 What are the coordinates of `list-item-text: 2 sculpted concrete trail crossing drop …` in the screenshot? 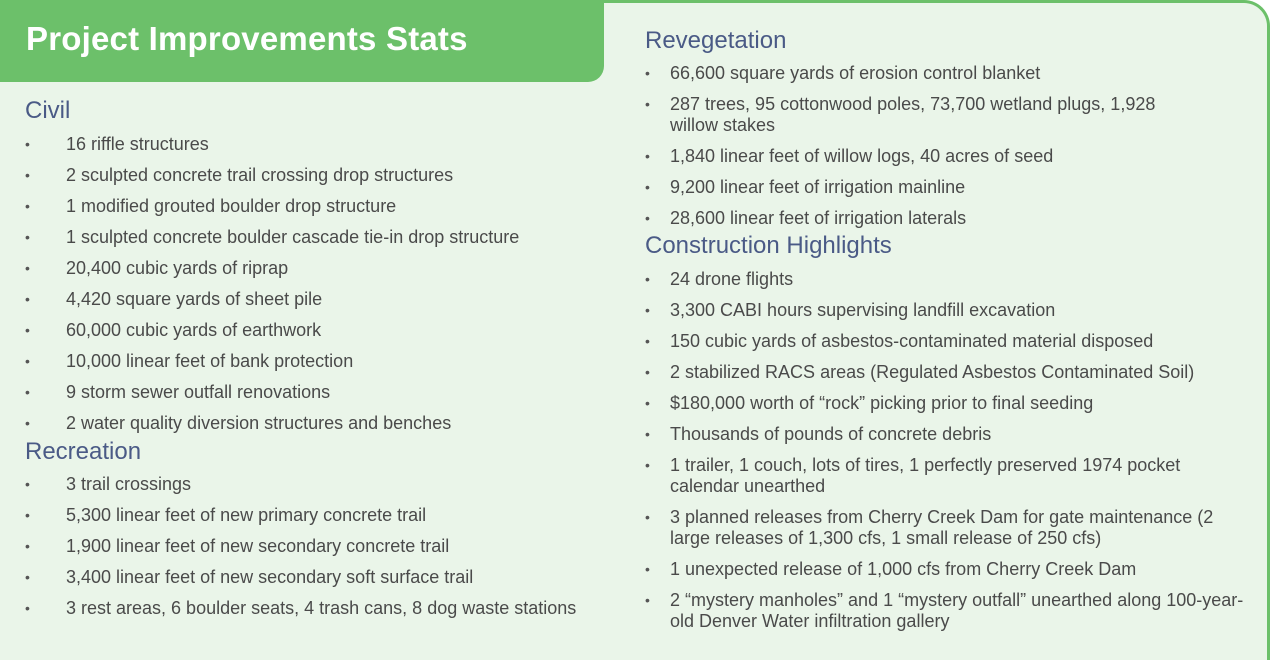 It's located at (260, 175).